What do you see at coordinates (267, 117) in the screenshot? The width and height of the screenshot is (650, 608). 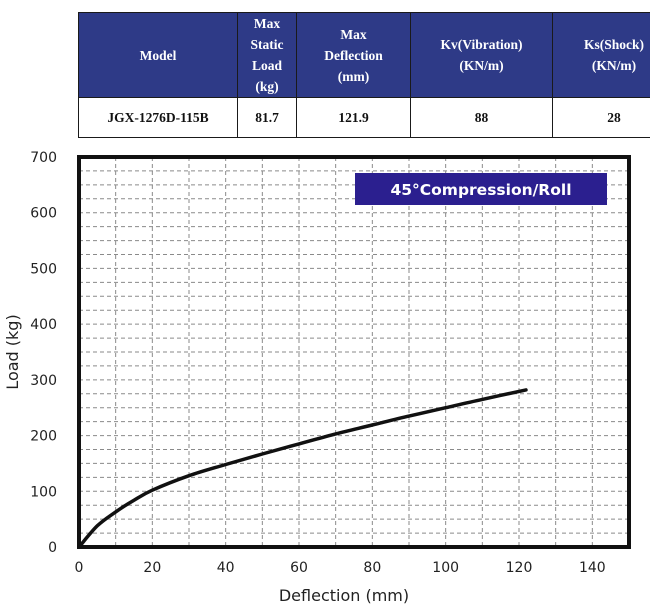 I see `table-cell-max-static-load: 81.7` at bounding box center [267, 117].